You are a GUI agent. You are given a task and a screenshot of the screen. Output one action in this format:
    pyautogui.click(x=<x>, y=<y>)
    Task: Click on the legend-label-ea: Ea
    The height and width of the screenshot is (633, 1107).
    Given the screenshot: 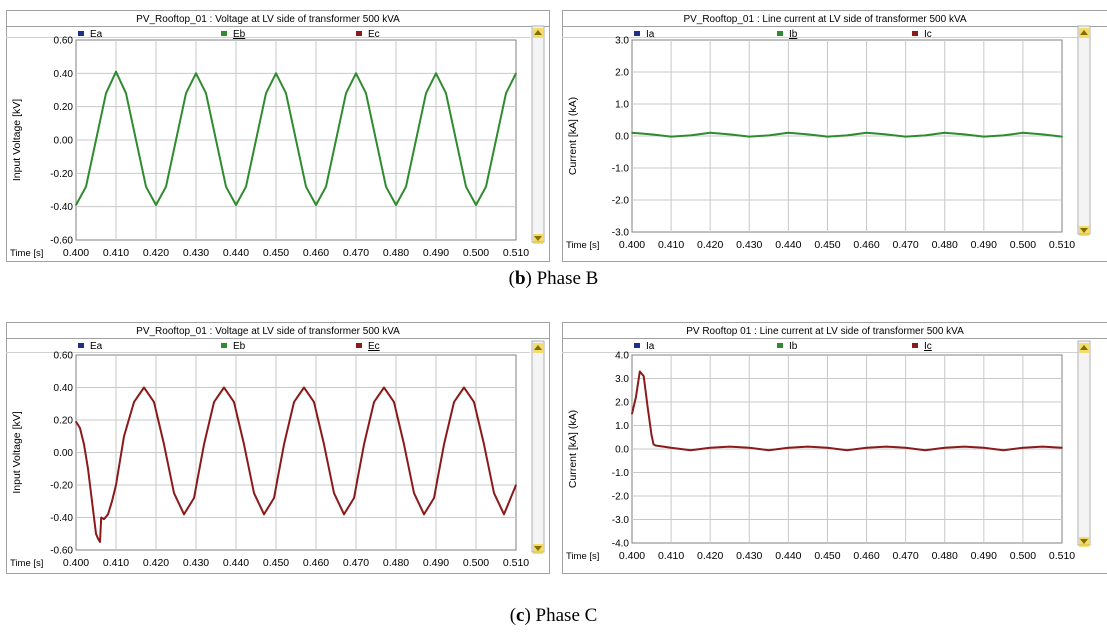 What is the action you would take?
    pyautogui.click(x=96, y=34)
    